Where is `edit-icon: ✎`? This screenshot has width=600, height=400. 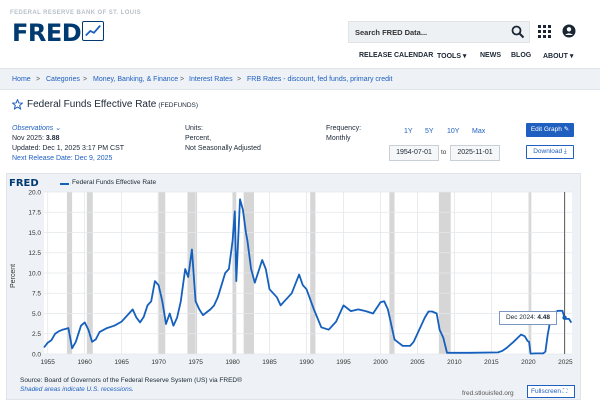 edit-icon: ✎ is located at coordinates (566, 129).